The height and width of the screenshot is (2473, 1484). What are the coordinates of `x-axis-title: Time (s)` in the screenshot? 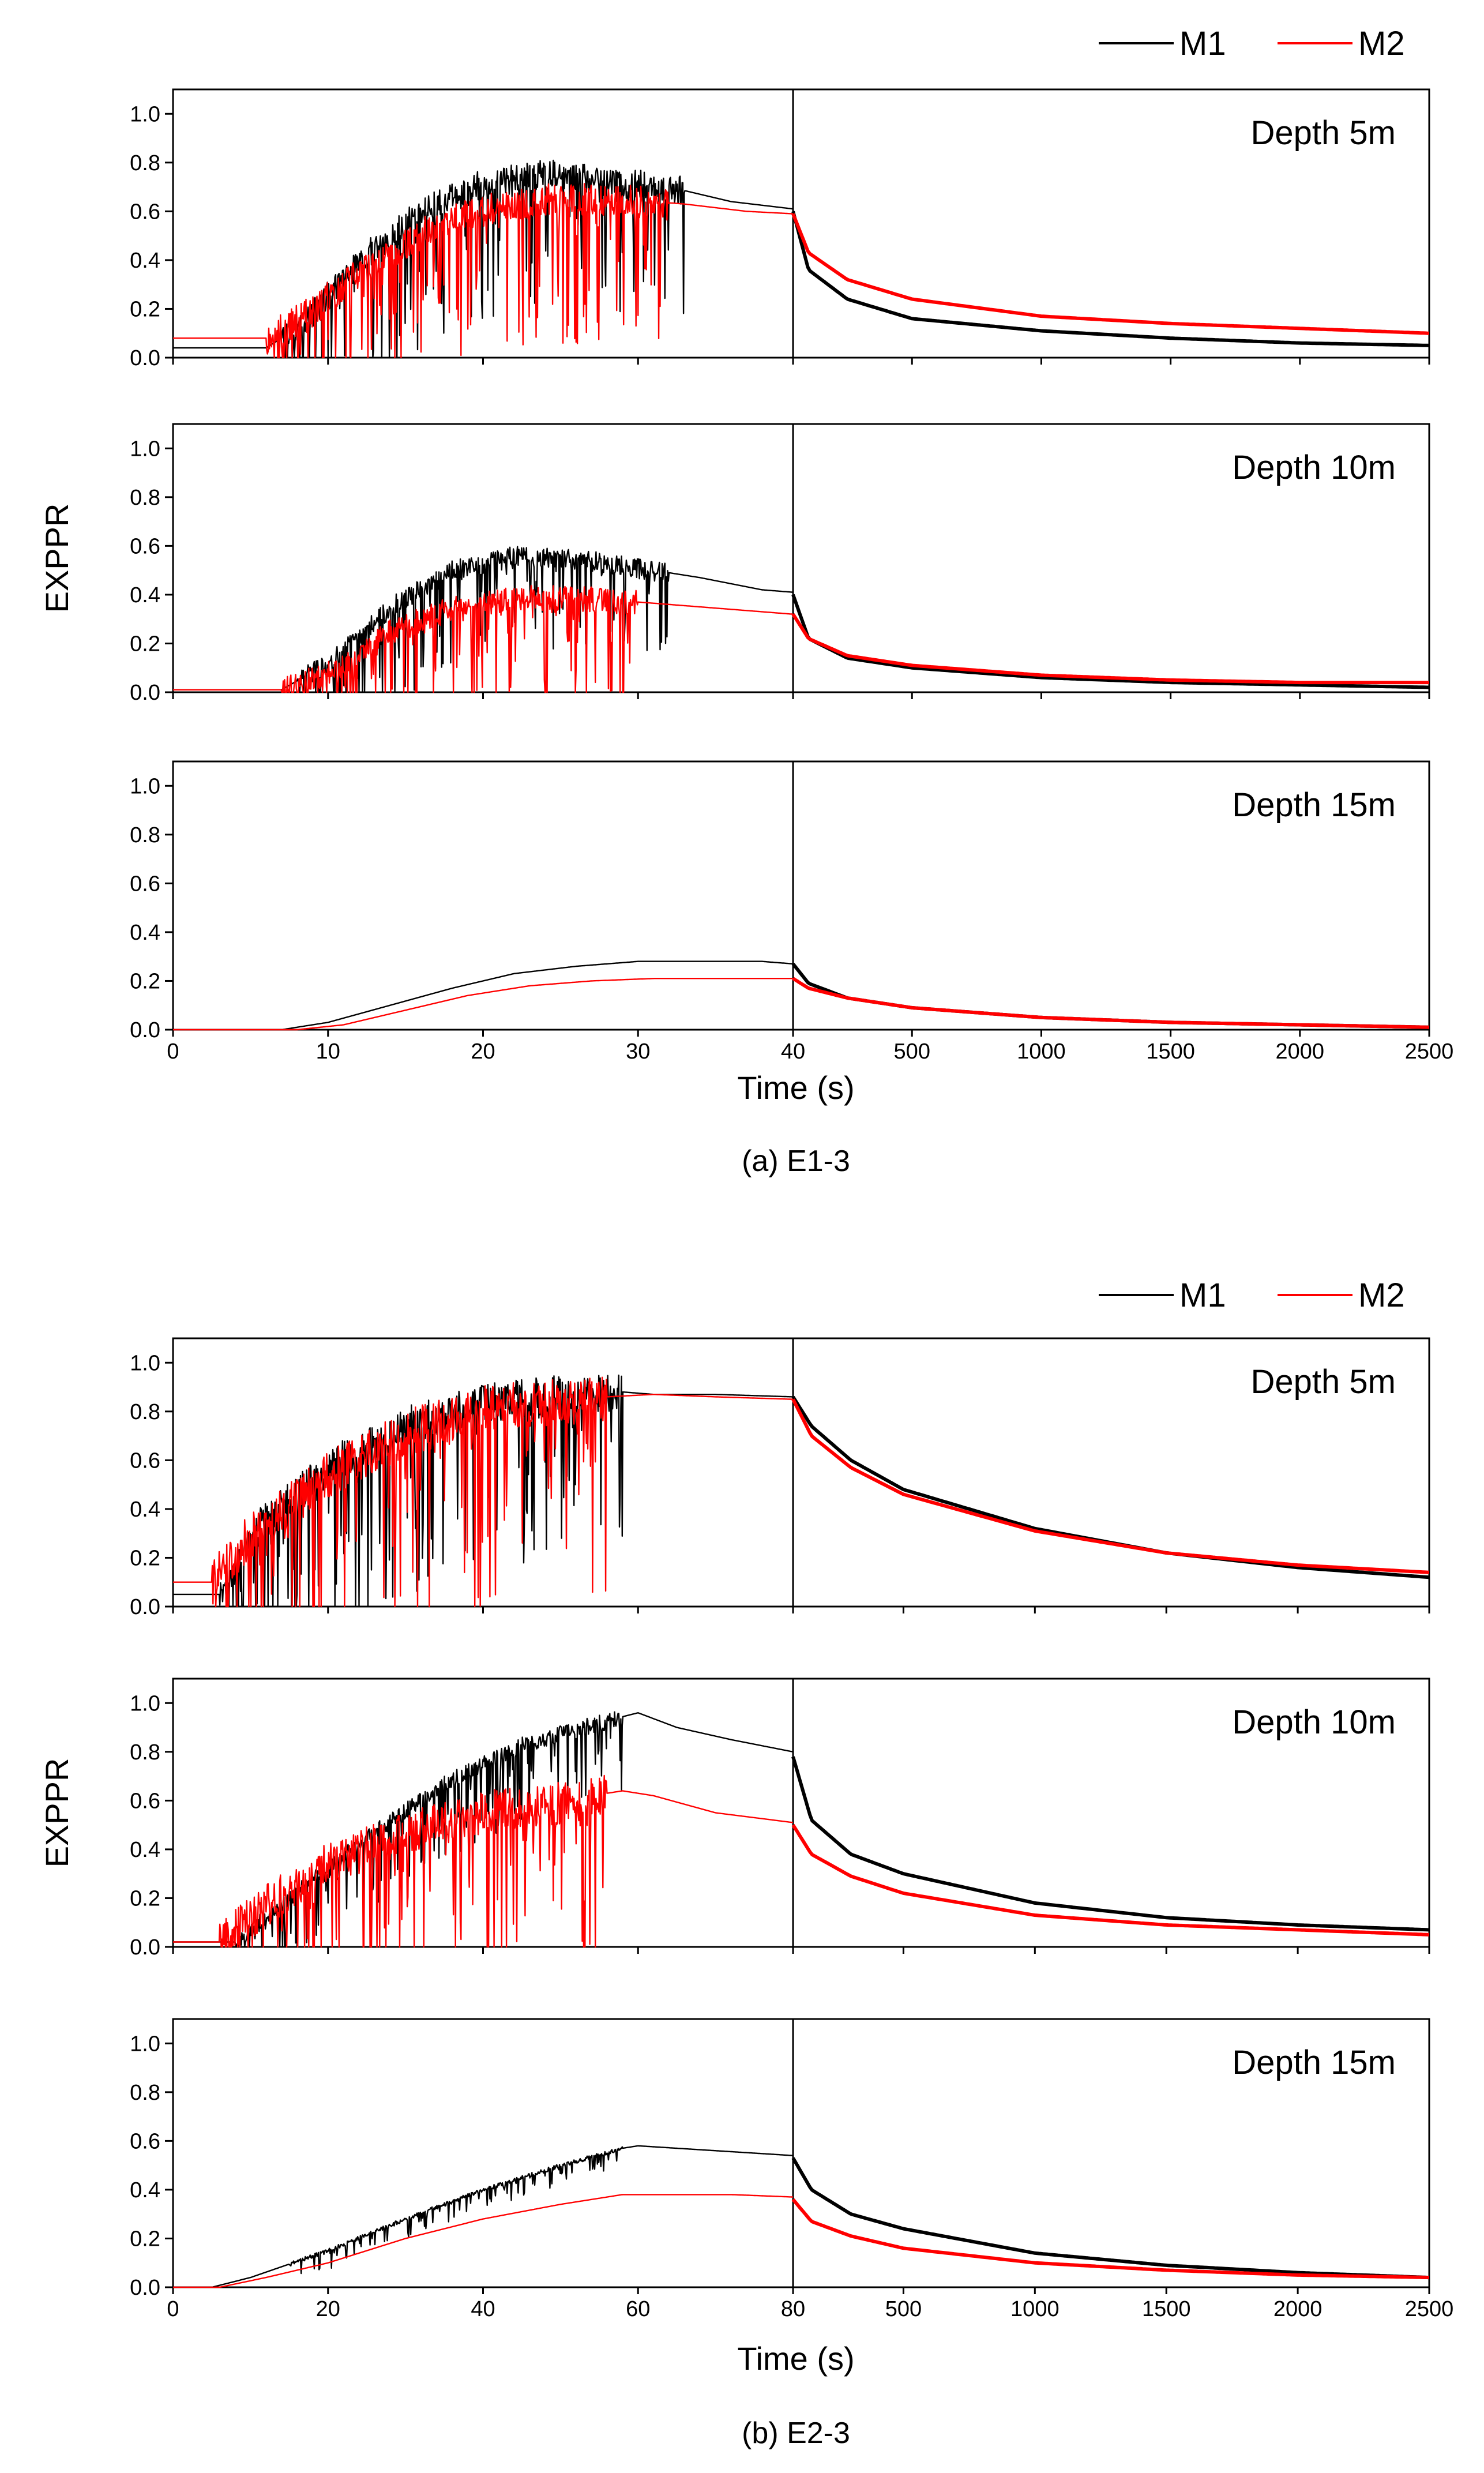 It's located at (795, 2358).